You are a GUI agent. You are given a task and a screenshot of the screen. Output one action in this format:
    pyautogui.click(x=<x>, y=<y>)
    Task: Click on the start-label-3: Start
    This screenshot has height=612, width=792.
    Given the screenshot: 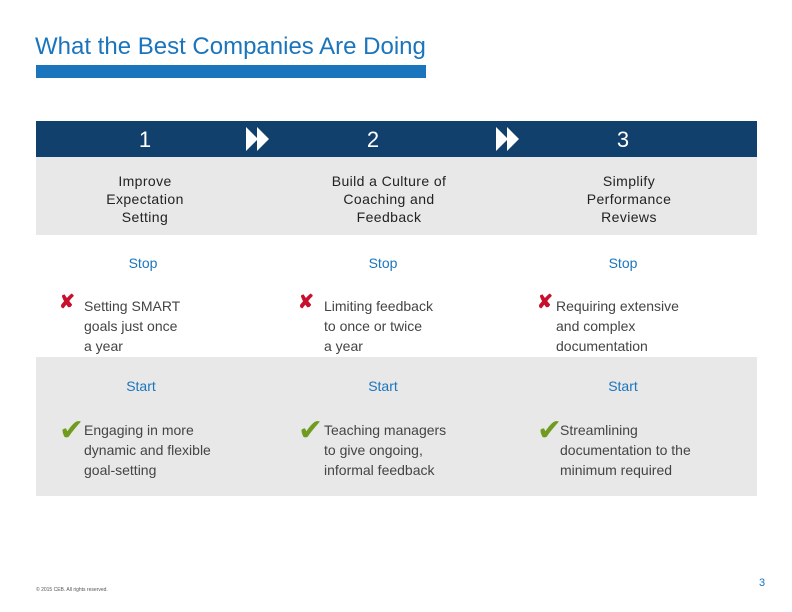 What is the action you would take?
    pyautogui.click(x=623, y=386)
    